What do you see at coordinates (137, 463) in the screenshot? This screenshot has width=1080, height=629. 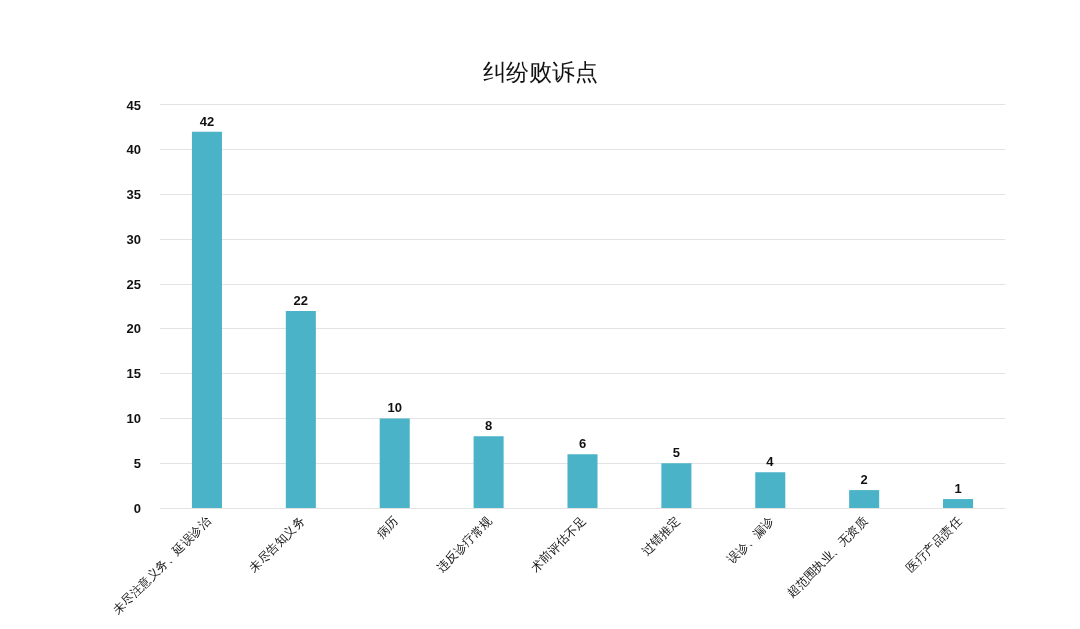 I see `y-tick-label: 5` at bounding box center [137, 463].